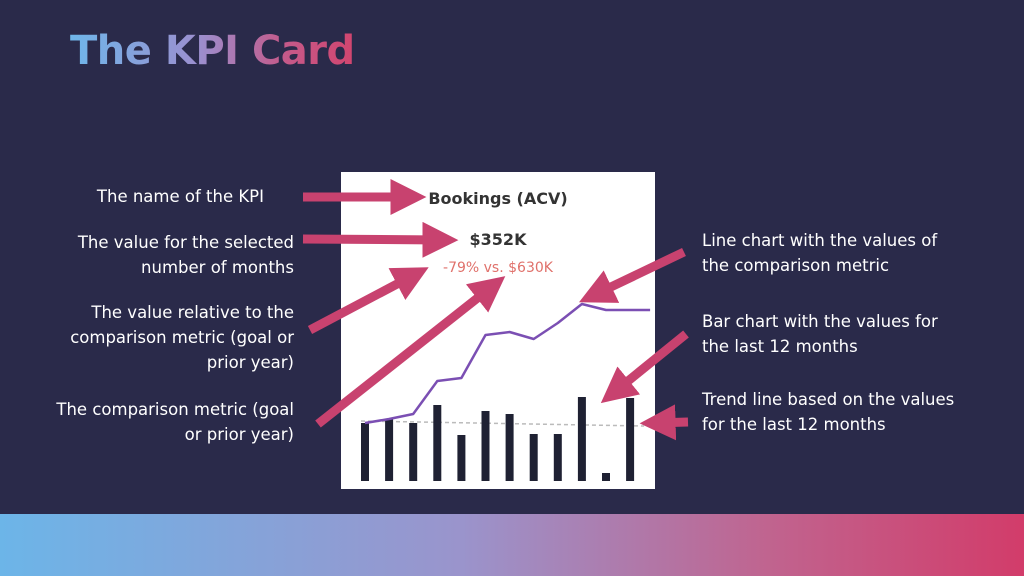  Describe the element at coordinates (212, 51) in the screenshot. I see `slide-title: The KPI Card` at that location.